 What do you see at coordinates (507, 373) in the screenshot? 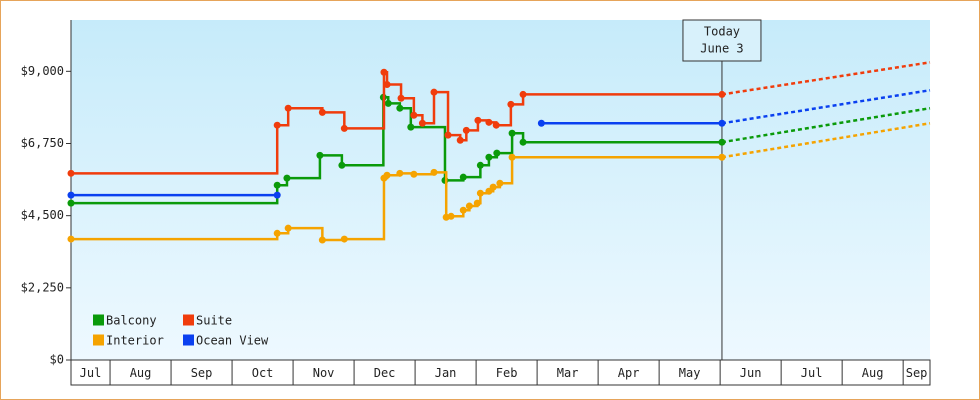
I see `x-tick-label: Feb` at bounding box center [507, 373].